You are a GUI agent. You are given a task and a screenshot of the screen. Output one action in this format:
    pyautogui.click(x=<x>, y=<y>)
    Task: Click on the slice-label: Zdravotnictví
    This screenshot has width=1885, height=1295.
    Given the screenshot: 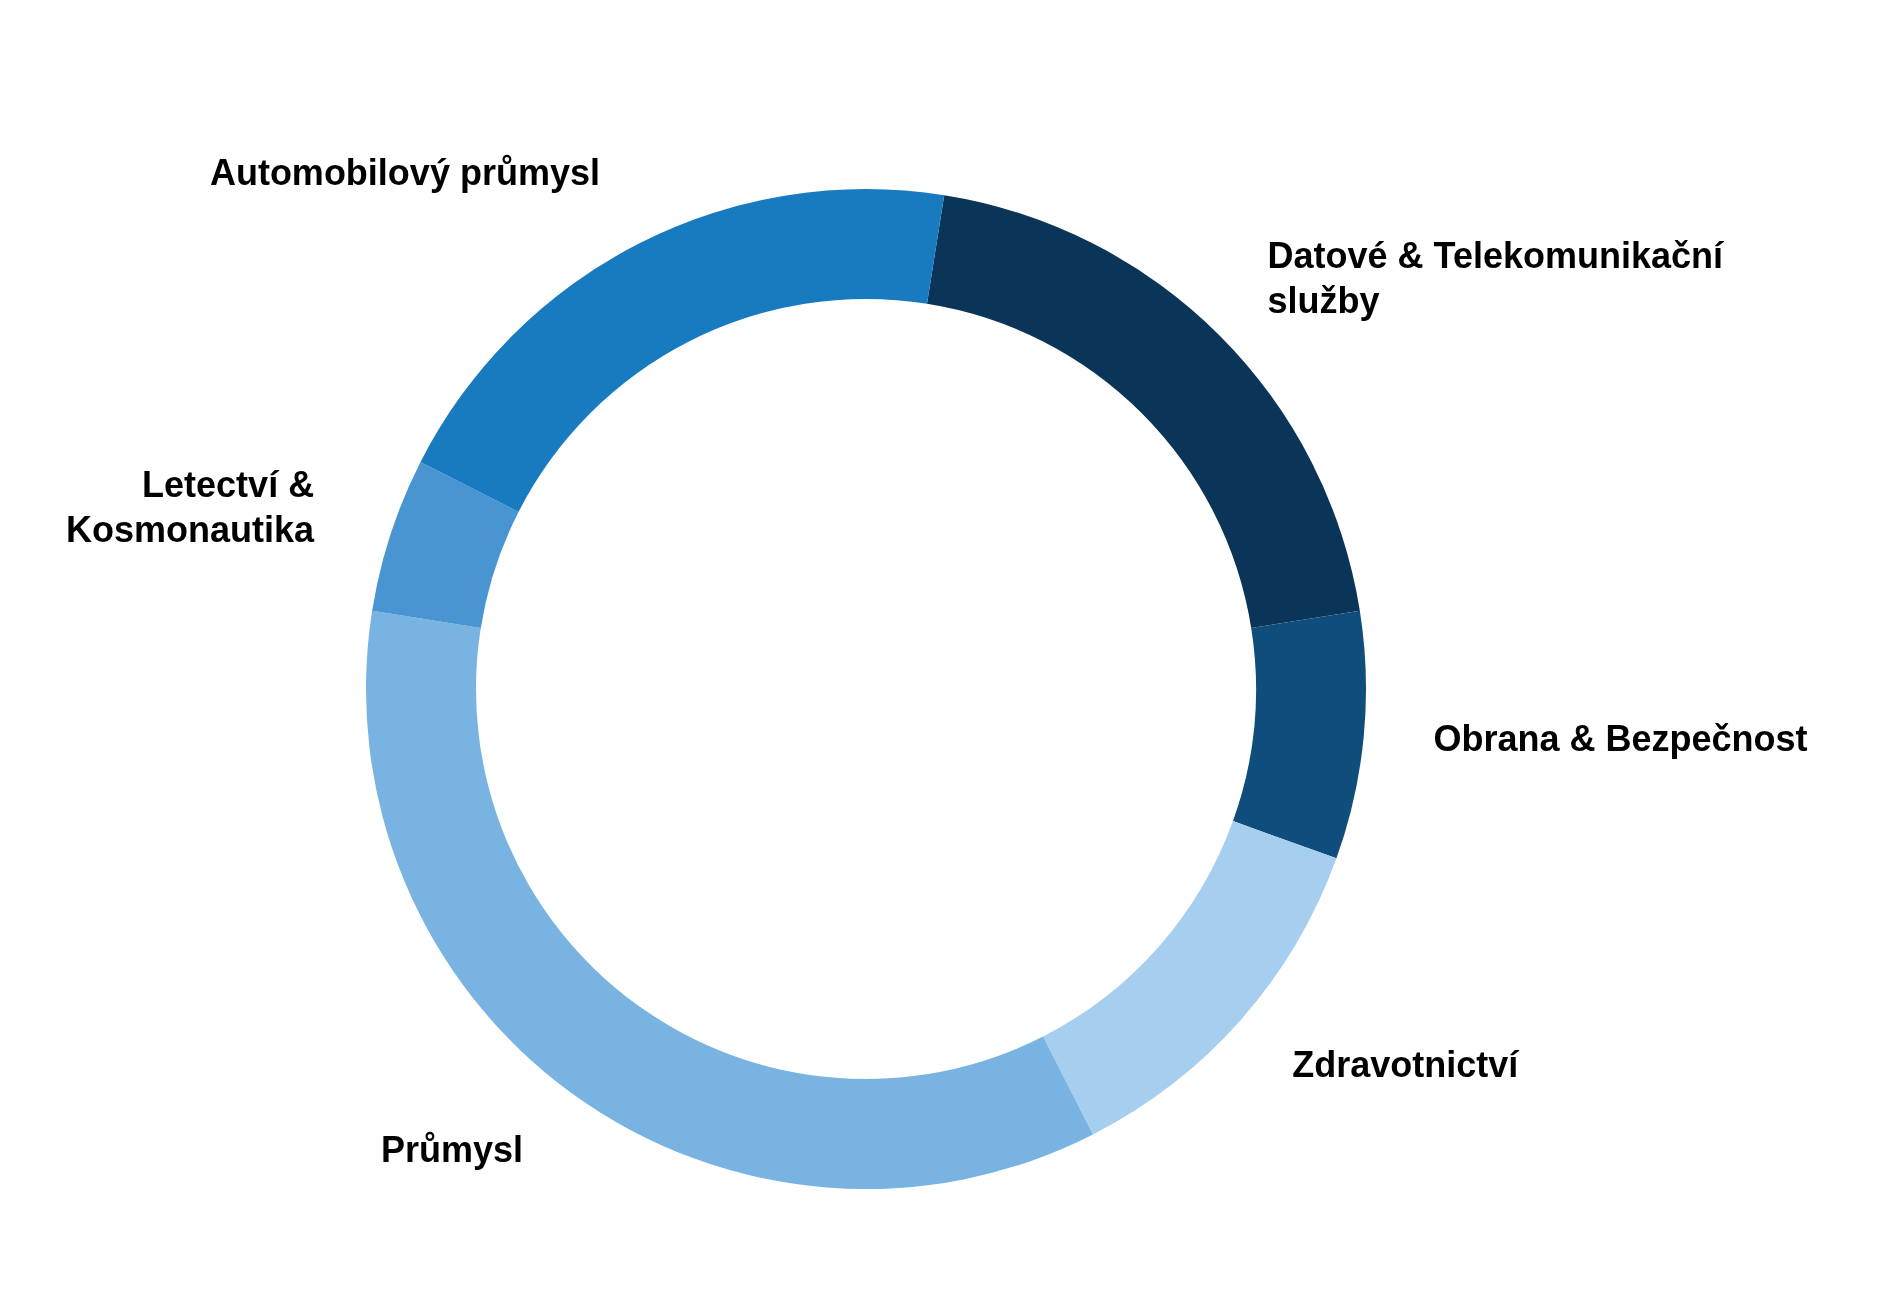 What is the action you would take?
    pyautogui.click(x=1406, y=1064)
    